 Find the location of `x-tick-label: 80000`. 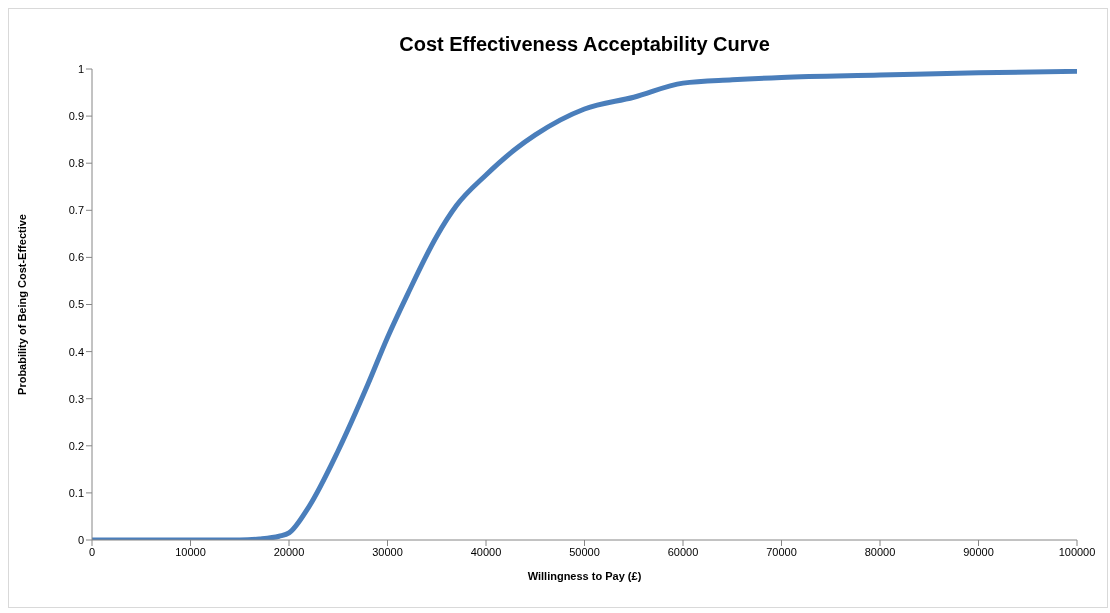

x-tick-label: 80000 is located at coordinates (880, 551).